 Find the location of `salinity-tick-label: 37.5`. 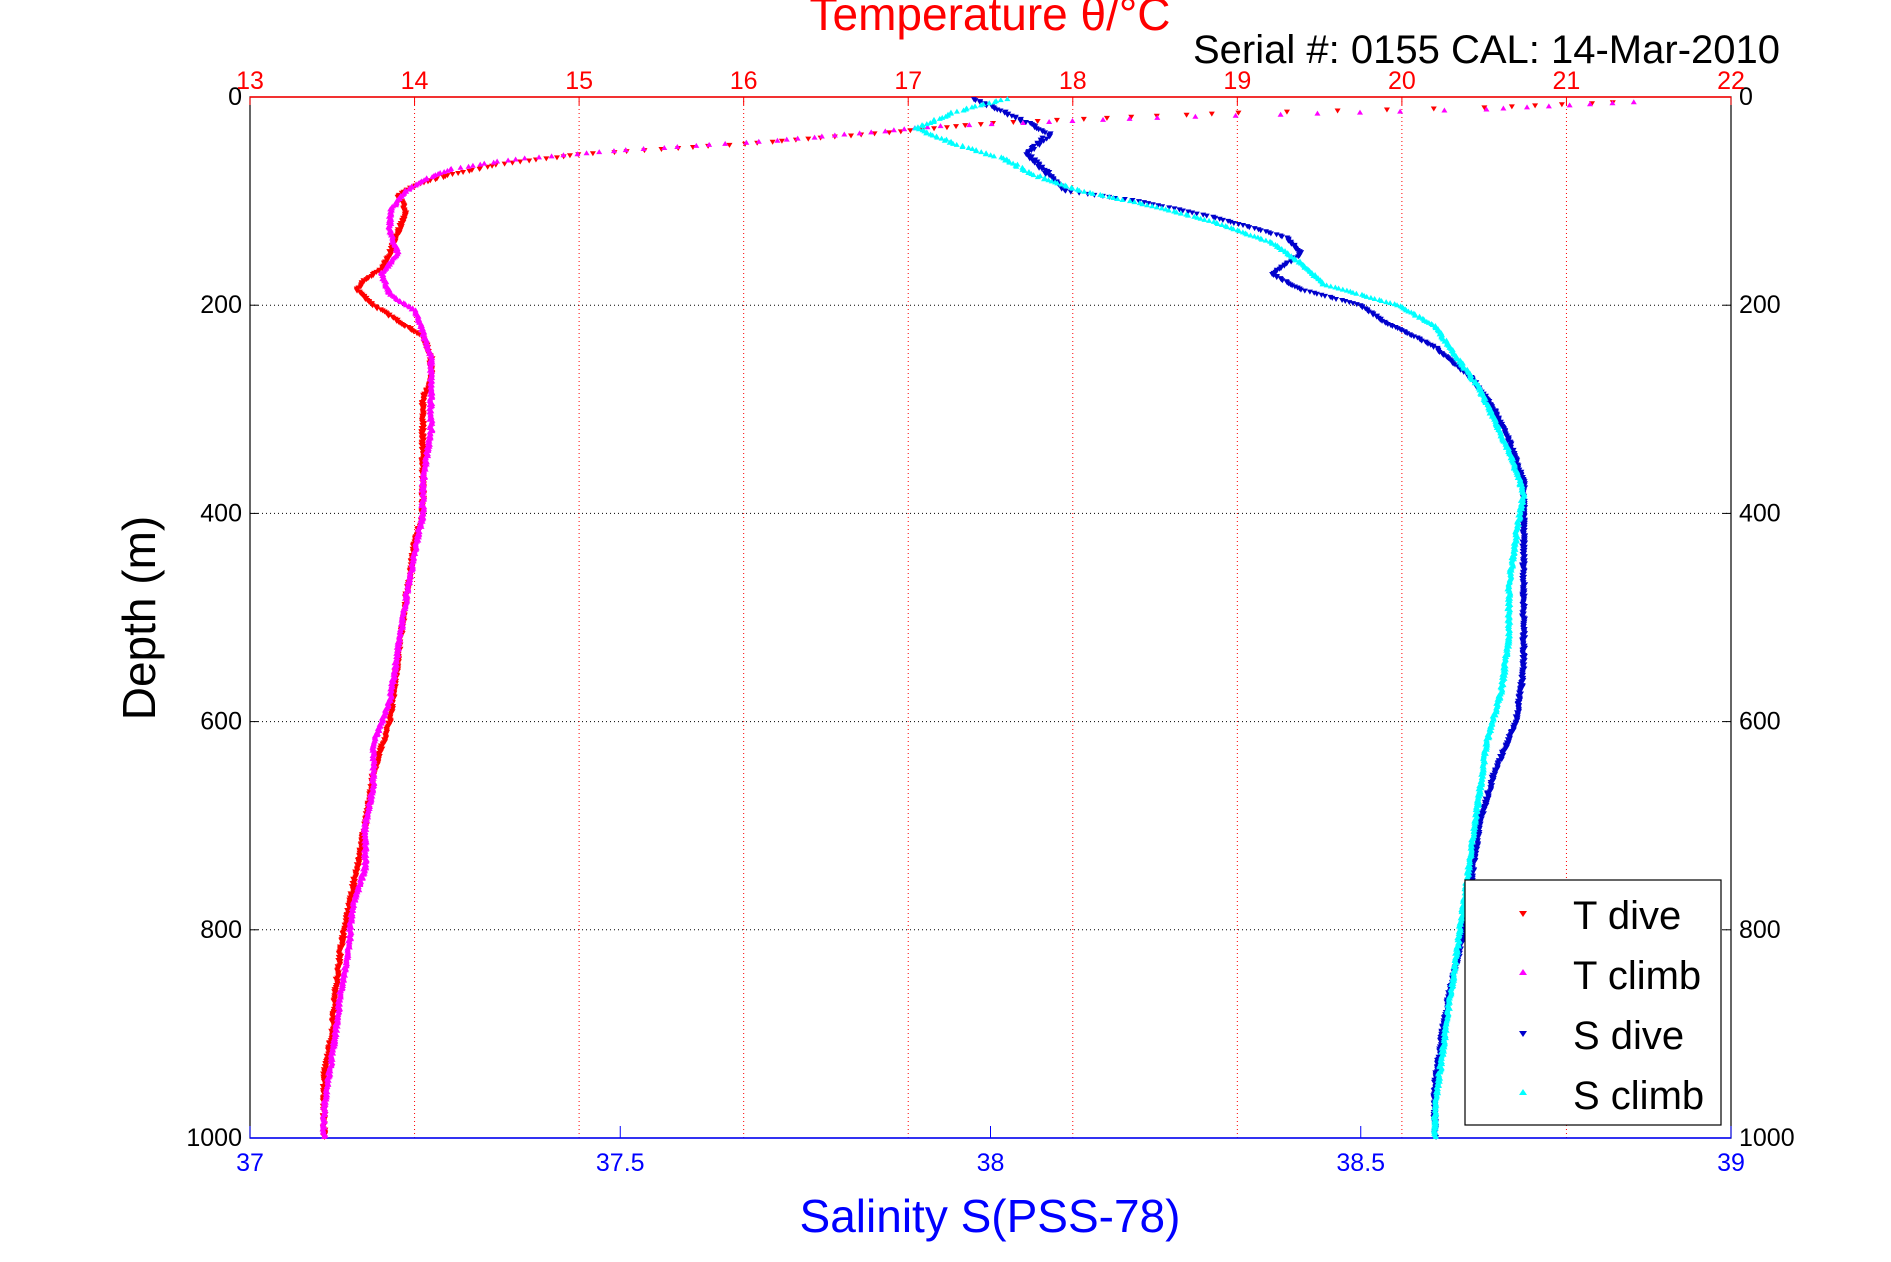

salinity-tick-label: 37.5 is located at coordinates (620, 1163).